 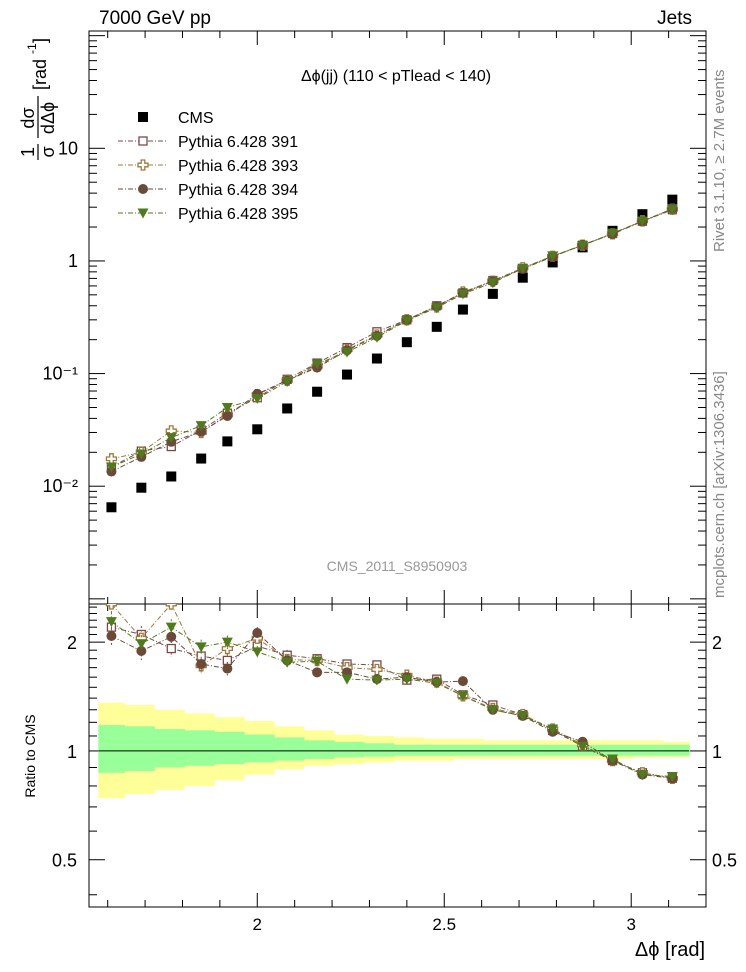 I want to click on header-right: Jets, so click(x=674, y=18).